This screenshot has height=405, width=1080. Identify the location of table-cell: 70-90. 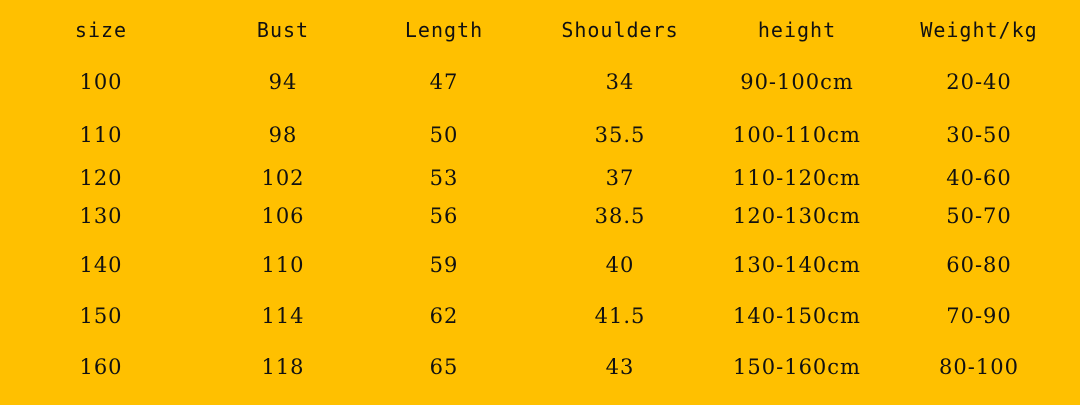
(979, 316).